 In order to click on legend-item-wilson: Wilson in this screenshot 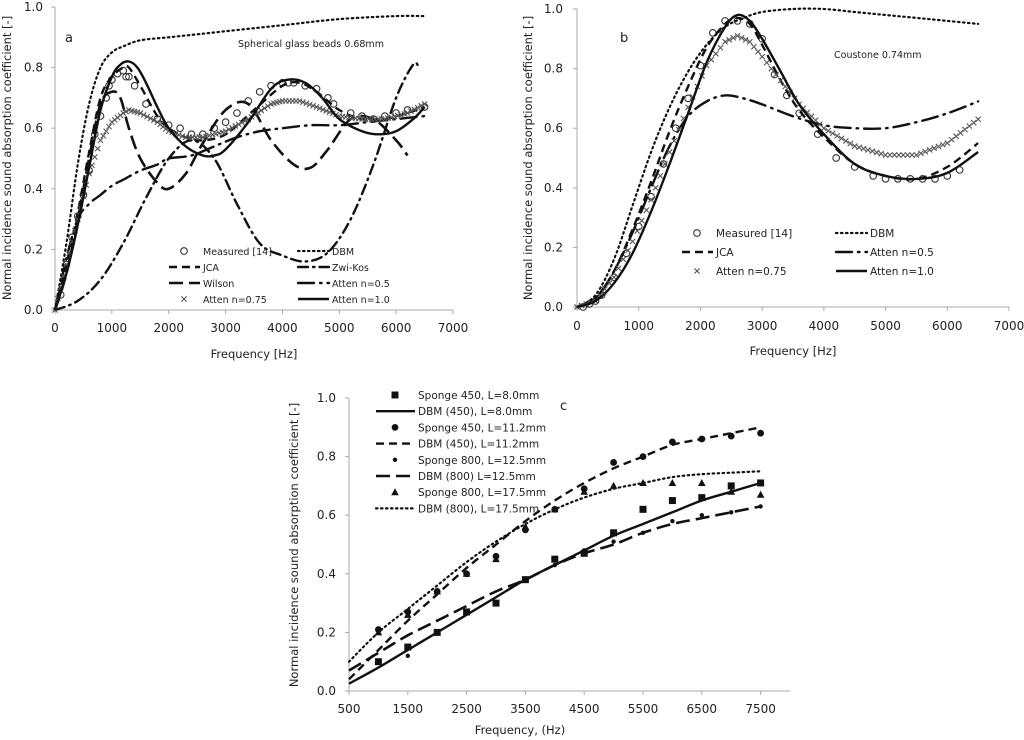, I will do `click(201, 284)`.